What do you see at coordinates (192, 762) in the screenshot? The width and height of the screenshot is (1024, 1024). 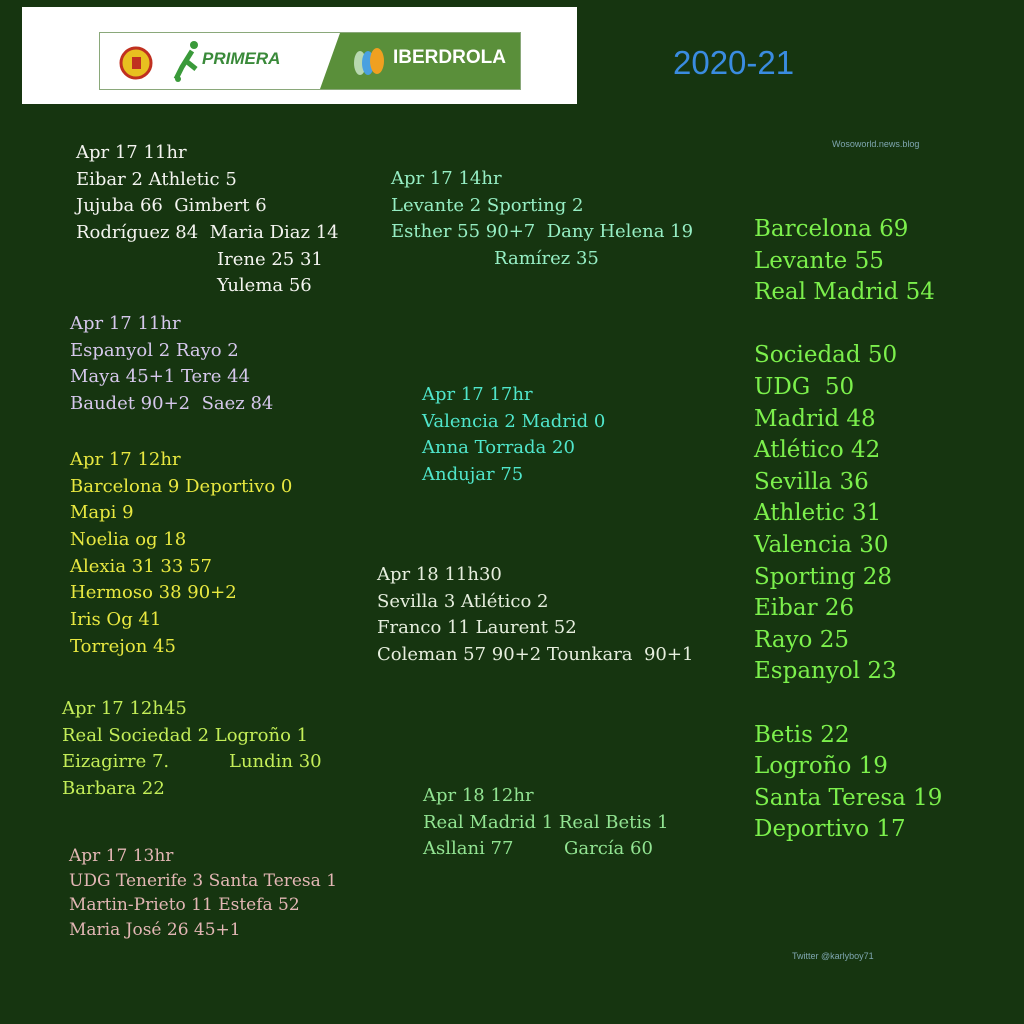 I see `match-scorers-row: Eizagirre 7. Lundin 30` at bounding box center [192, 762].